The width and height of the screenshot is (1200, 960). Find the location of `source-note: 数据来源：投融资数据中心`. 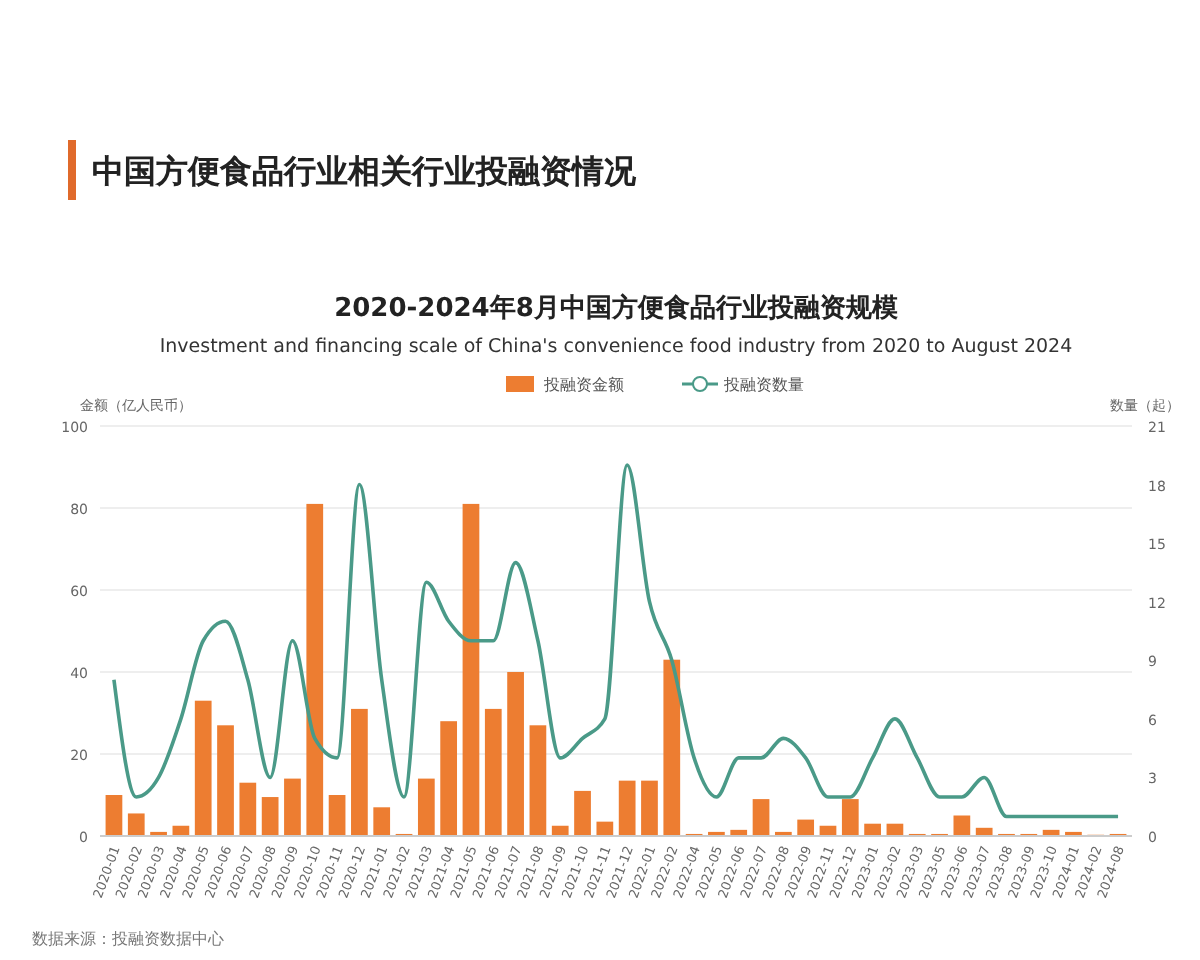

source-note: 数据来源：投融资数据中心 is located at coordinates (128, 939).